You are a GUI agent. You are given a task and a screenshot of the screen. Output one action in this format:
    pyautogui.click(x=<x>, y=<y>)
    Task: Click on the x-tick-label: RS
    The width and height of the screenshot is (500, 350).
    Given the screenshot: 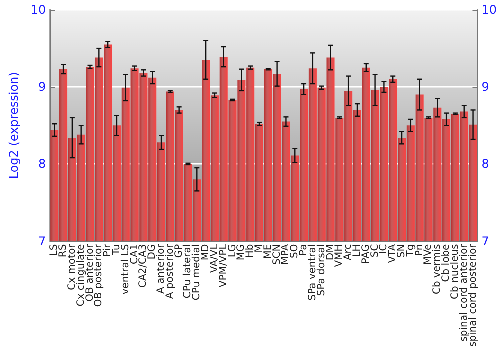 What is the action you would take?
    pyautogui.click(x=64, y=251)
    